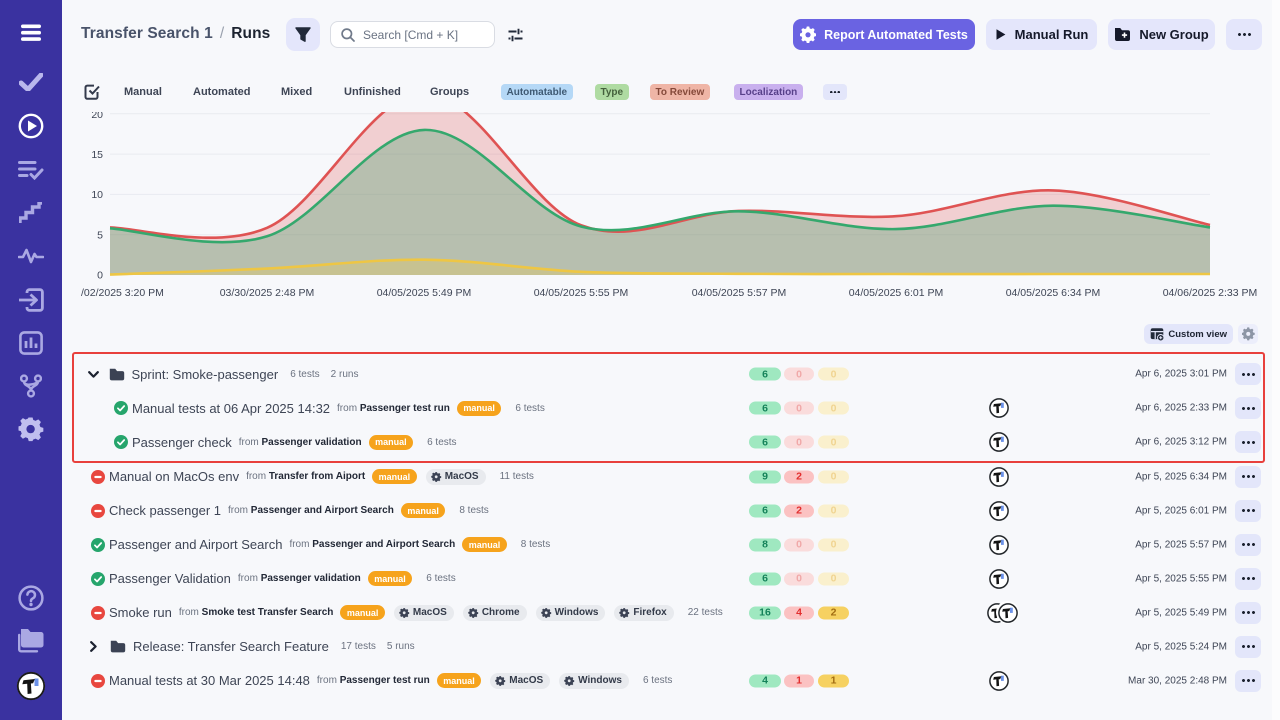  Describe the element at coordinates (581, 293) in the screenshot. I see `svg-text: 04/05/2025 5:55 PM` at that location.